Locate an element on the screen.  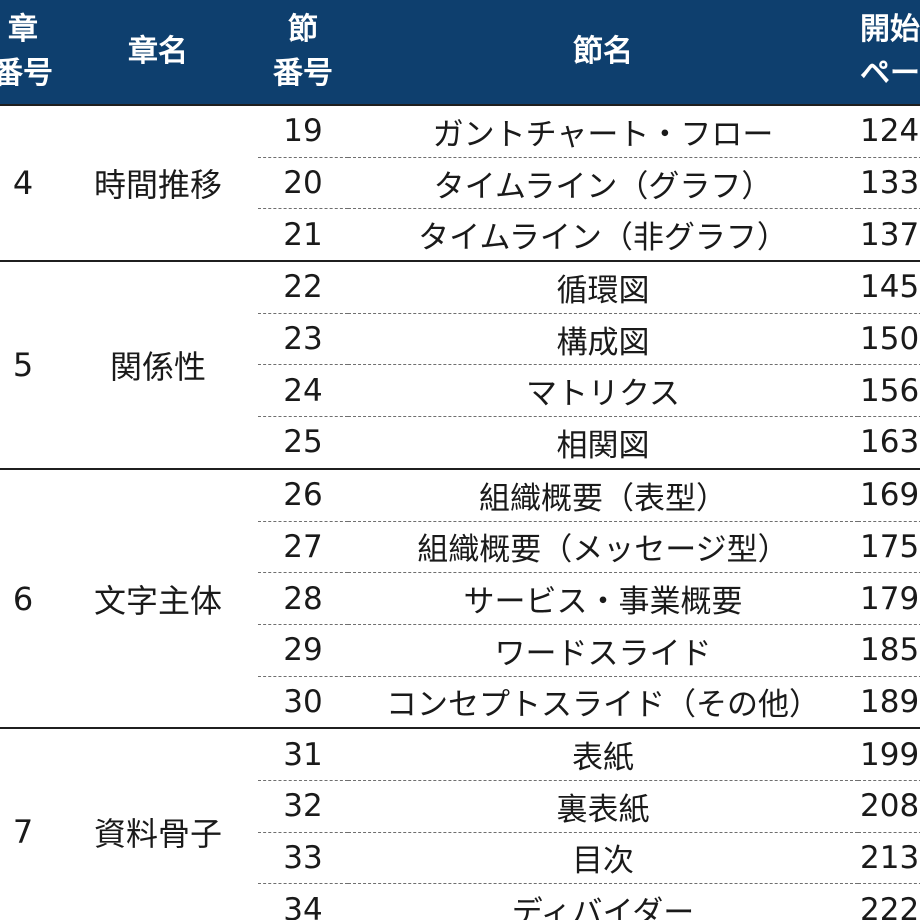
section-number: 31 is located at coordinates (303, 754).